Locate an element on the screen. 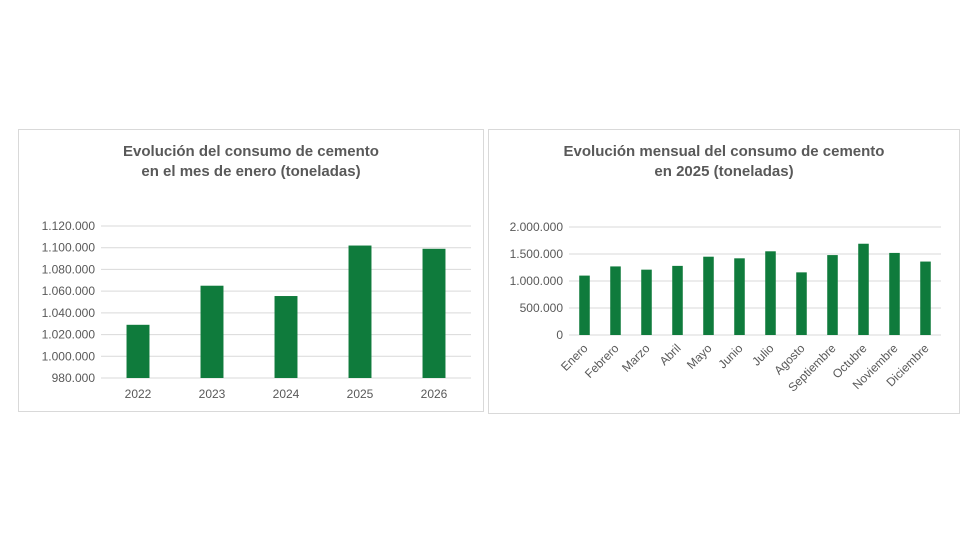 The image size is (980, 560). x-tick-label: 2025 is located at coordinates (360, 394).